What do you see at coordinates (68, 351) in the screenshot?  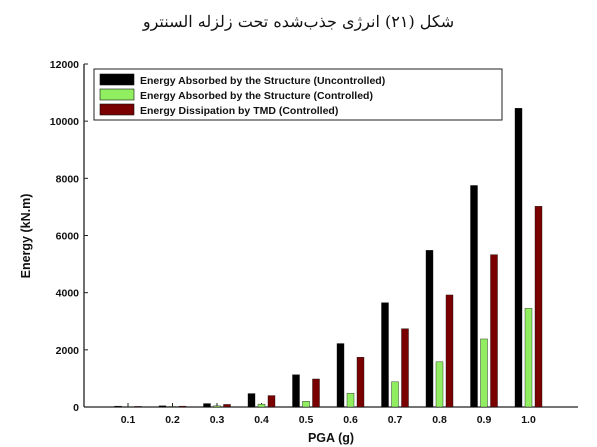 I see `y-tick-label: 2000` at bounding box center [68, 351].